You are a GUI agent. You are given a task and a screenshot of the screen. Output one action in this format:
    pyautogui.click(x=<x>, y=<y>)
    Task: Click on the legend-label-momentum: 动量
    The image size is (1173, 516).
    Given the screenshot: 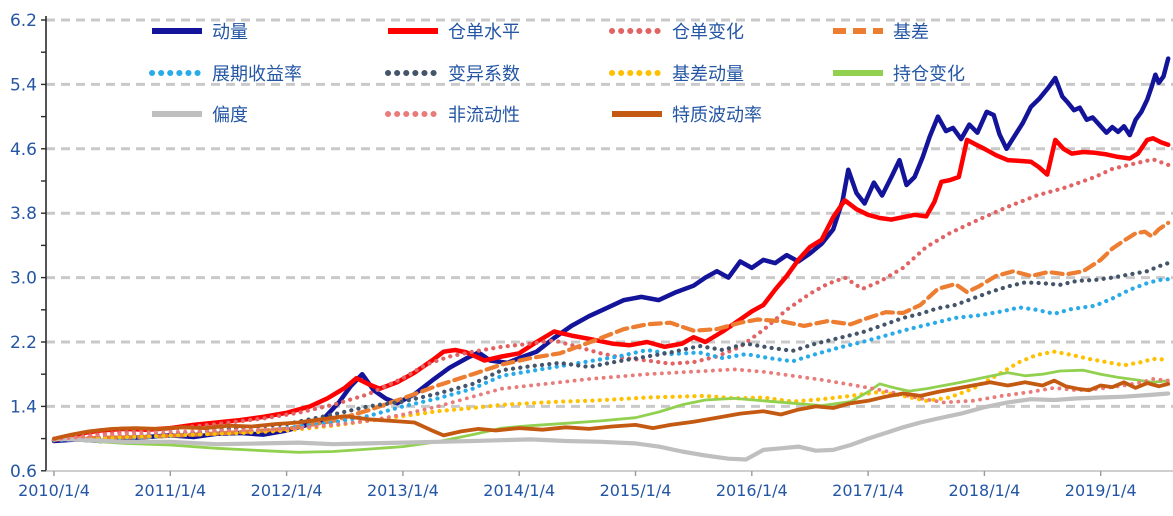 What is the action you would take?
    pyautogui.click(x=230, y=32)
    